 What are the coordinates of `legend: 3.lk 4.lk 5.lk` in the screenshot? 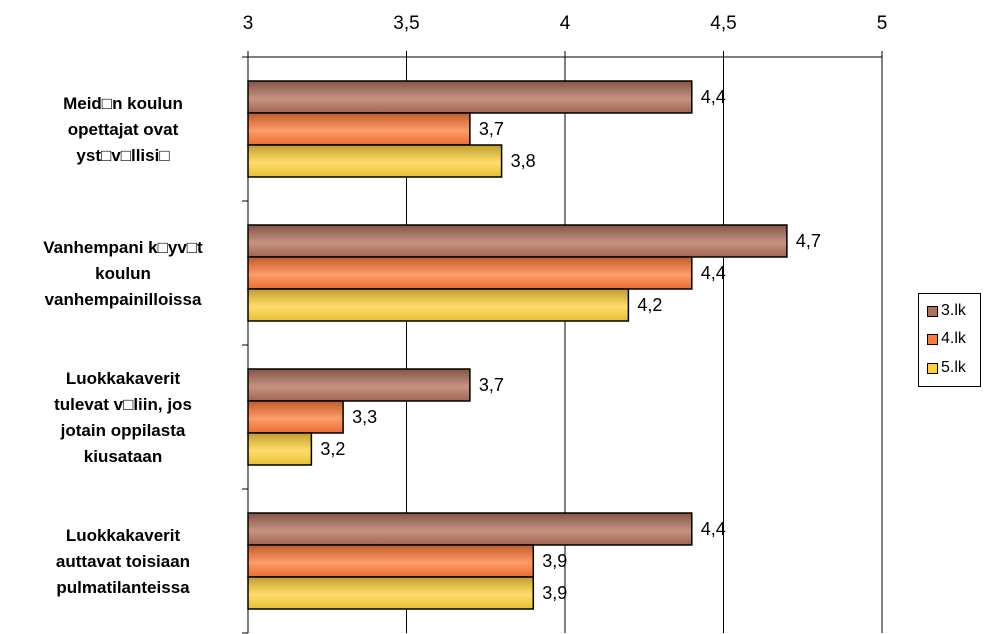 It's located at (949, 340).